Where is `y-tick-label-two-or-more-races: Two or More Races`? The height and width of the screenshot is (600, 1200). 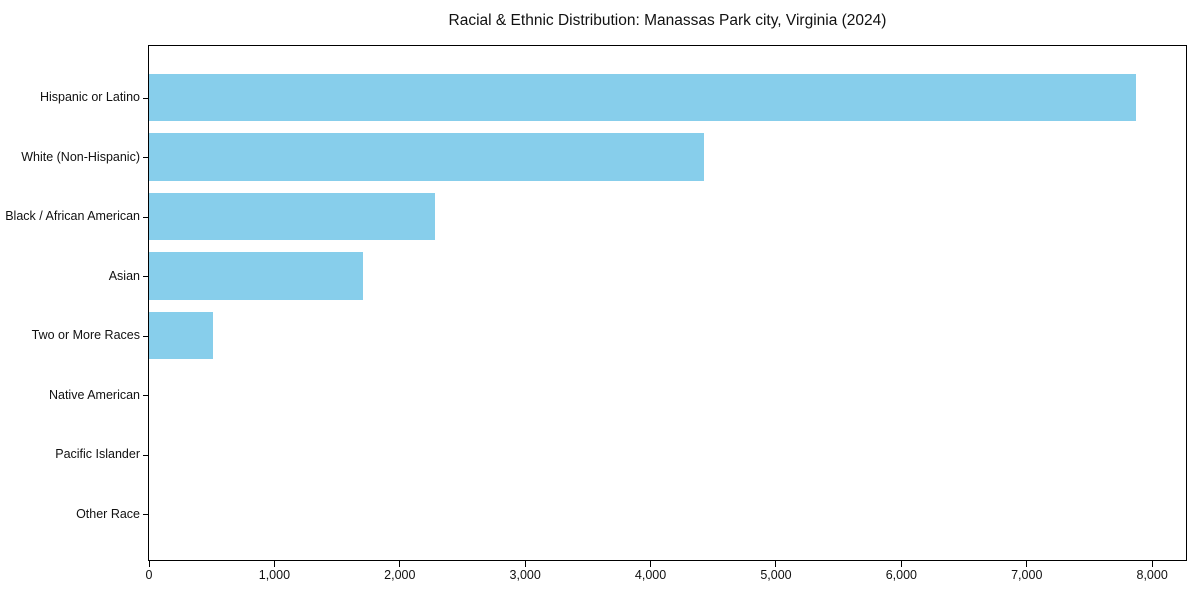 y-tick-label-two-or-more-races: Two or More Races is located at coordinates (85, 335).